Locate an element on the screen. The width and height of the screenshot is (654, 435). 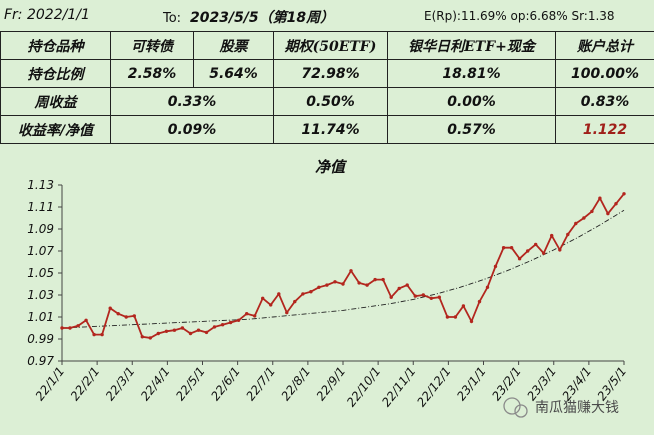
x-tick-label: 22/8/1 is located at coordinates (295, 383).